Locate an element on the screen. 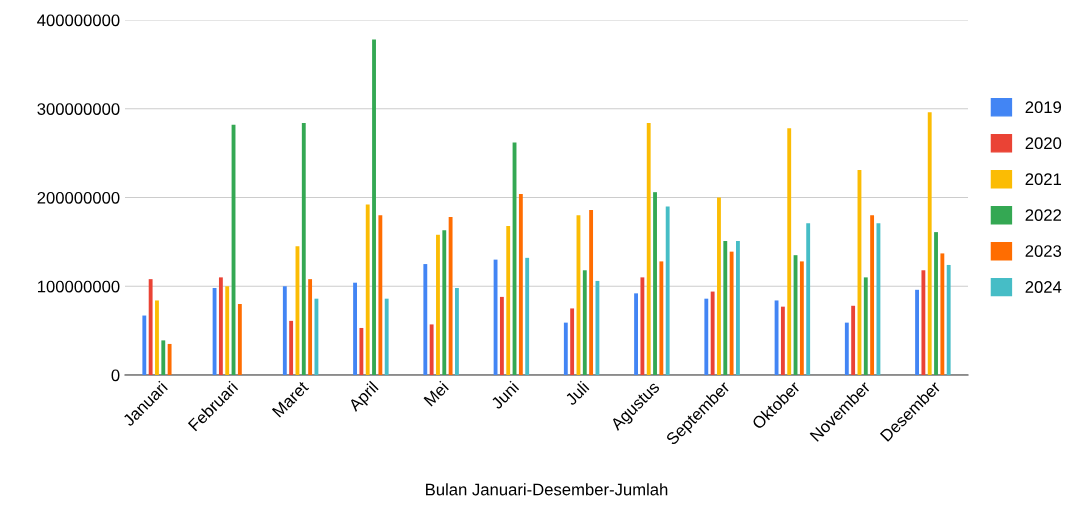 The image size is (1085, 516). x-tick-label: Juli is located at coordinates (577, 393).